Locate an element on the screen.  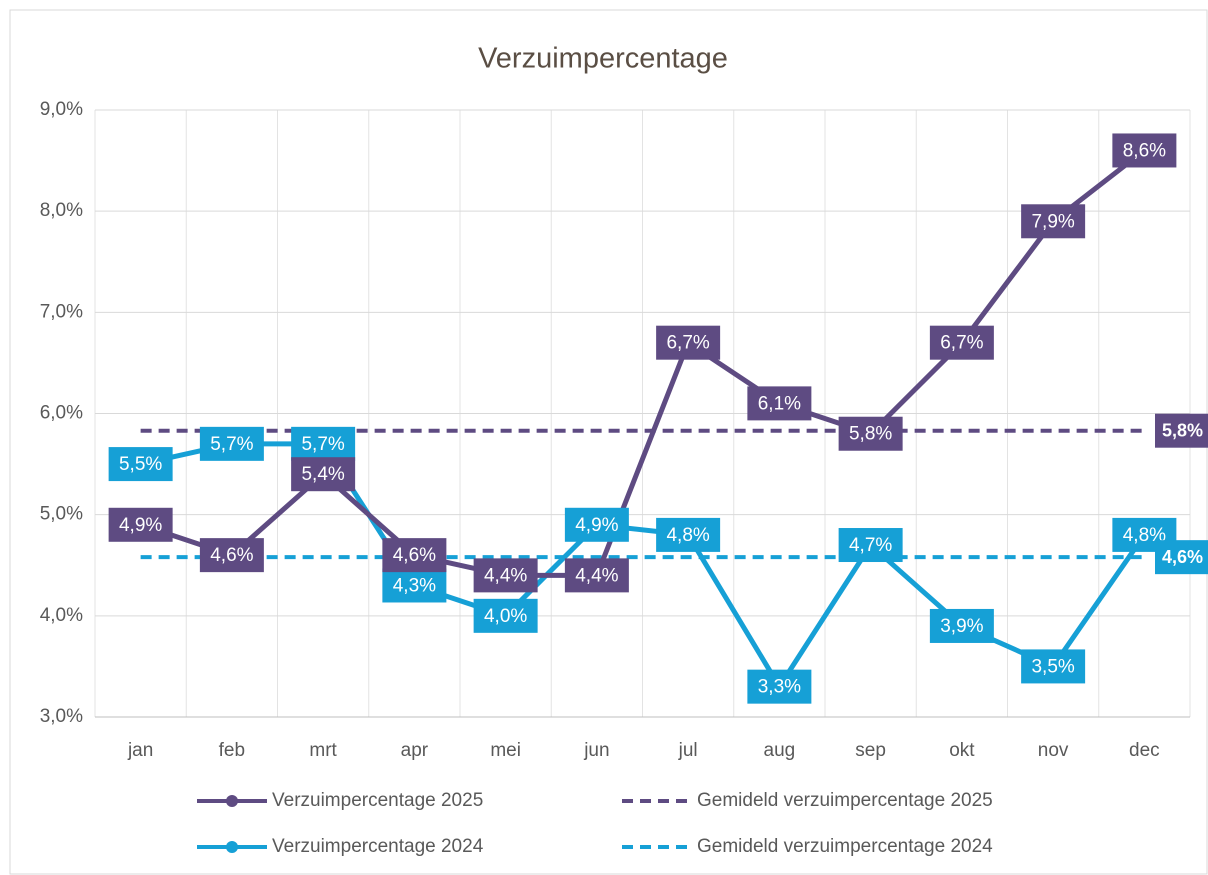
data-label: 5,5% is located at coordinates (140, 464).